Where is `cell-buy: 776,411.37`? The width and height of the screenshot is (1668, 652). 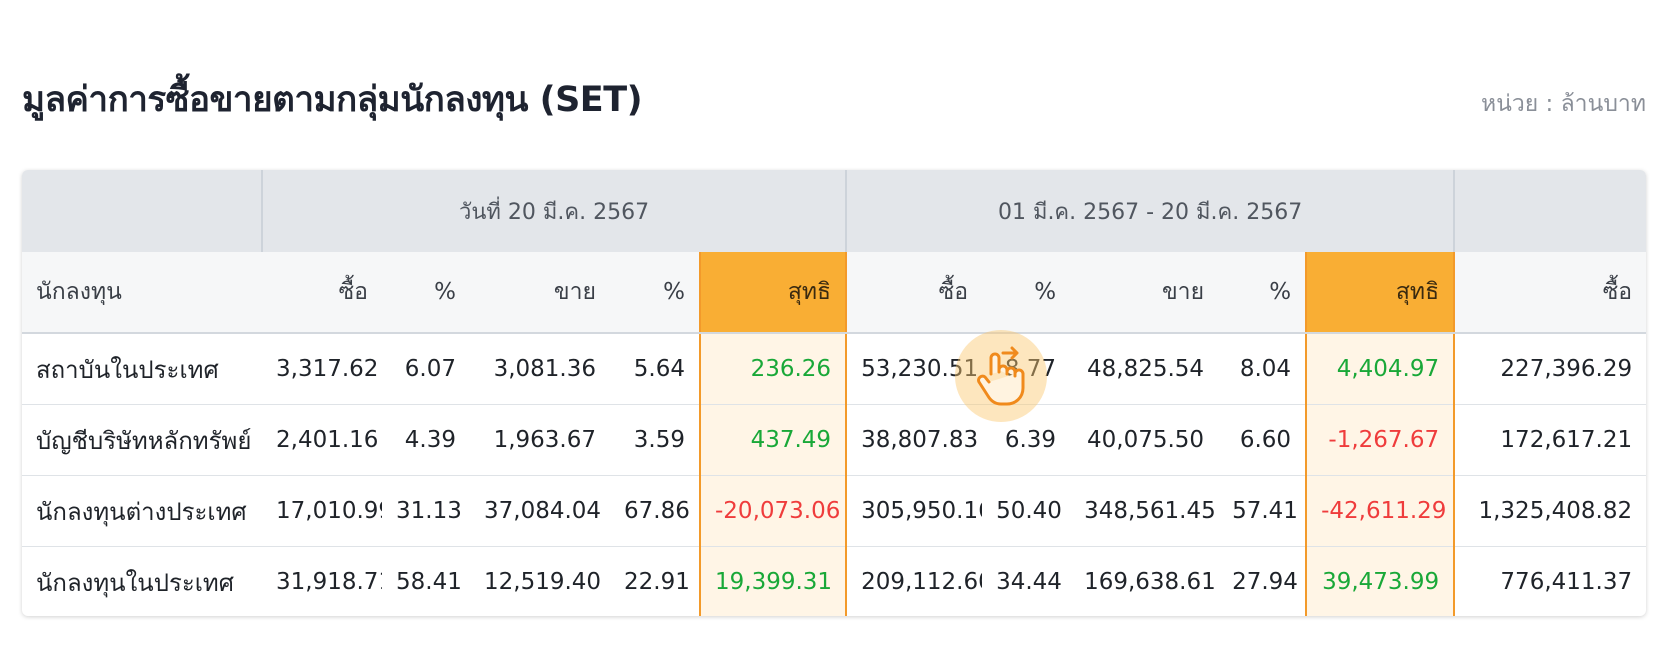
cell-buy: 776,411.37 is located at coordinates (1549, 581).